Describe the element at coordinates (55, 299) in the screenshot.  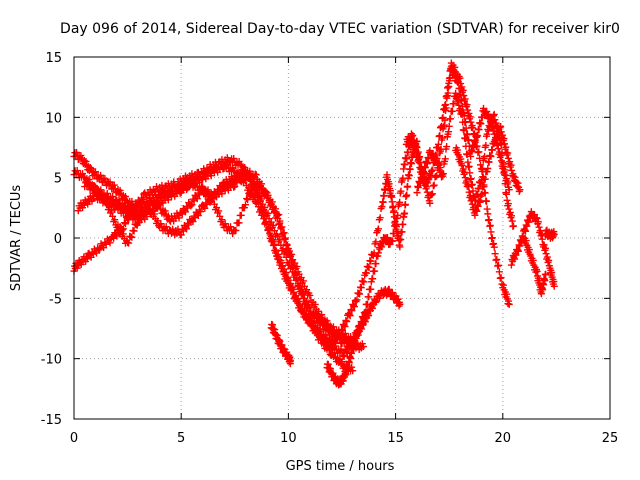
I see `y-tick-label: -5` at that location.